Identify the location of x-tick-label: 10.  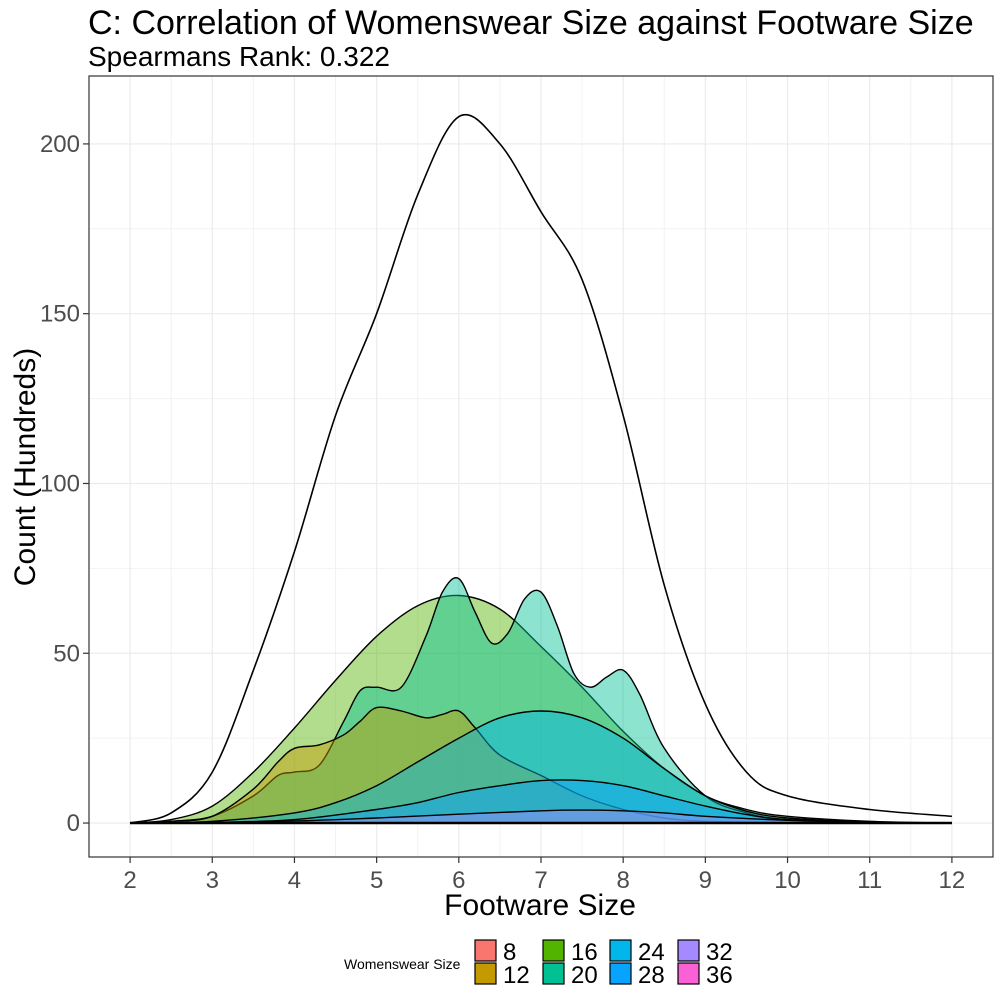
(787, 880).